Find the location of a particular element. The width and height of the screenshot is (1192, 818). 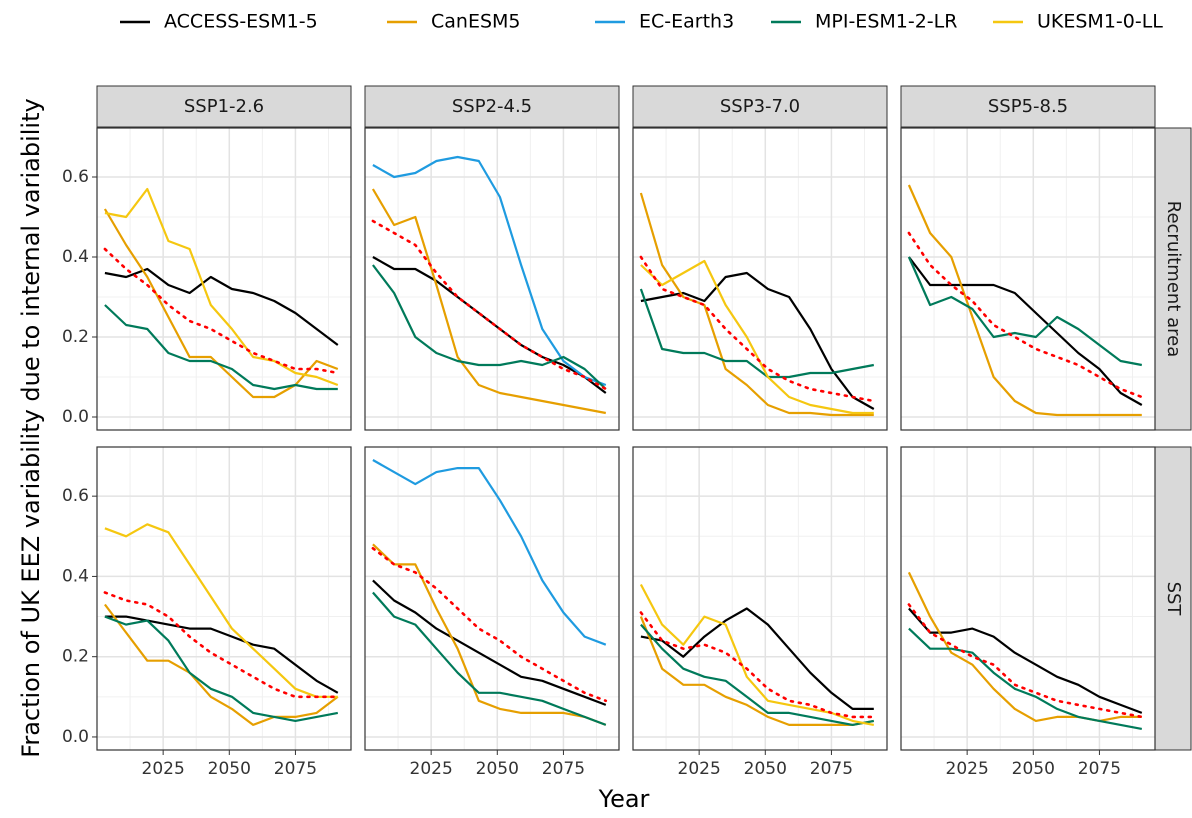

legend-label: EC-Earth3 is located at coordinates (686, 22).